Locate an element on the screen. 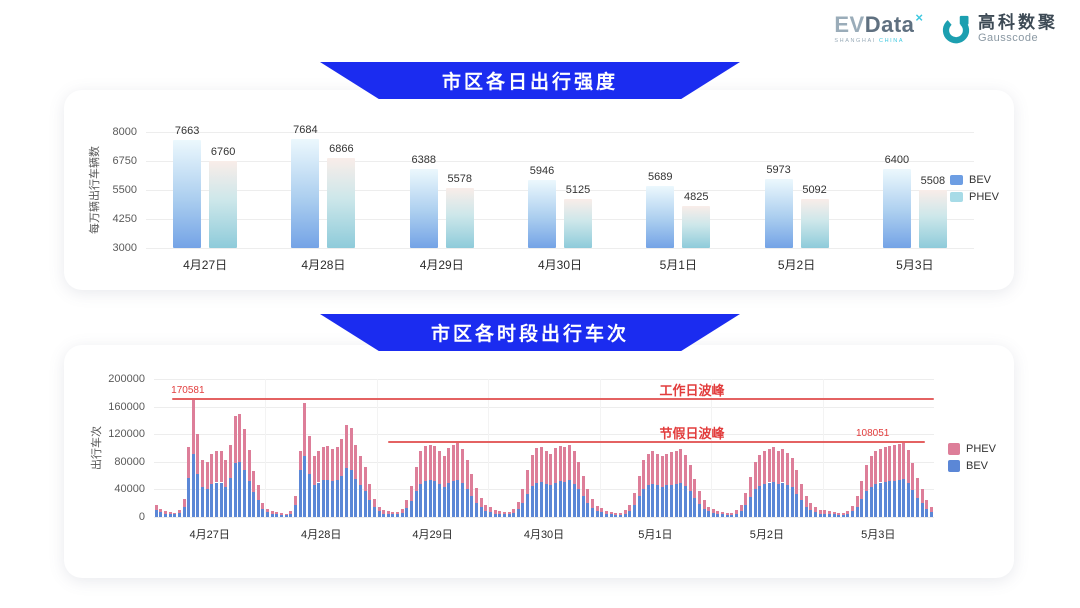 The width and height of the screenshot is (1080, 608). y-tick-label: 5500 is located at coordinates (124, 190).